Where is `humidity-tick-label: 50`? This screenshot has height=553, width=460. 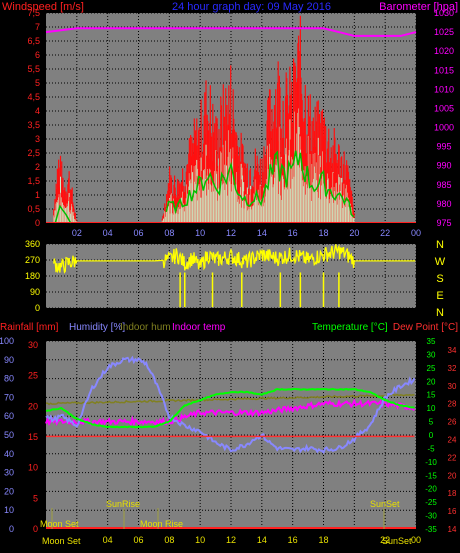
humidity-tick-label: 50 is located at coordinates (9, 435).